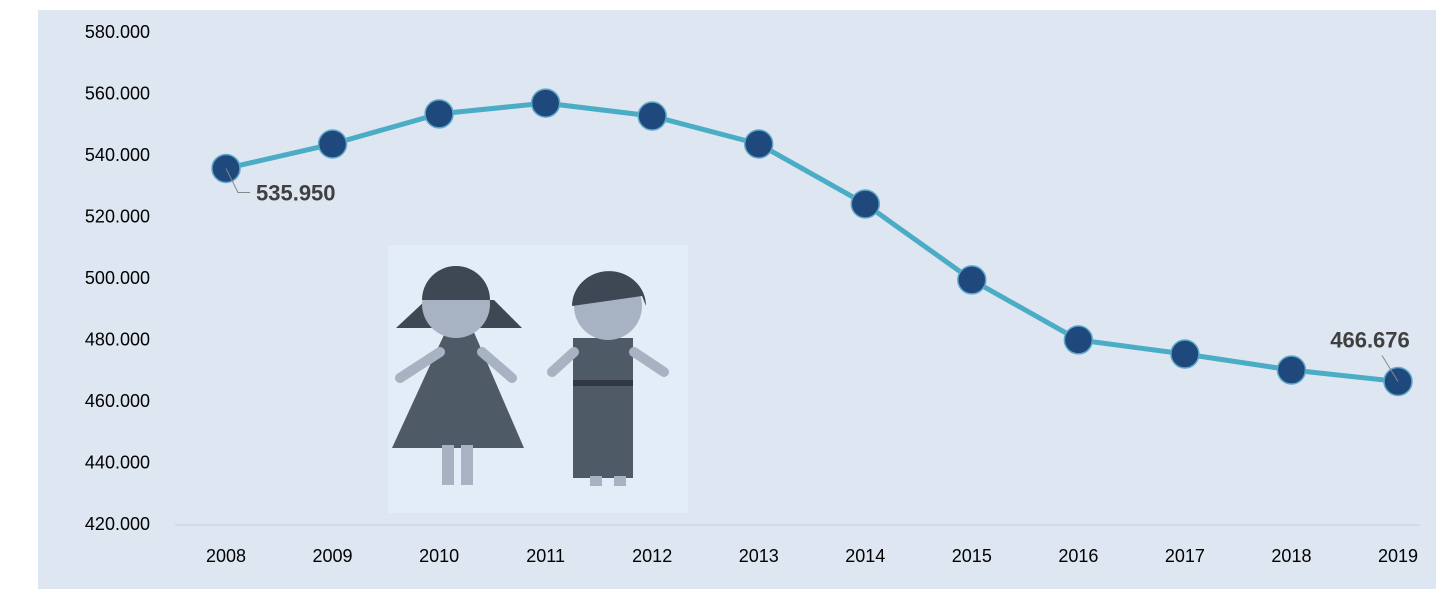 The image size is (1436, 589). I want to click on x-tick-label: 2010, so click(439, 556).